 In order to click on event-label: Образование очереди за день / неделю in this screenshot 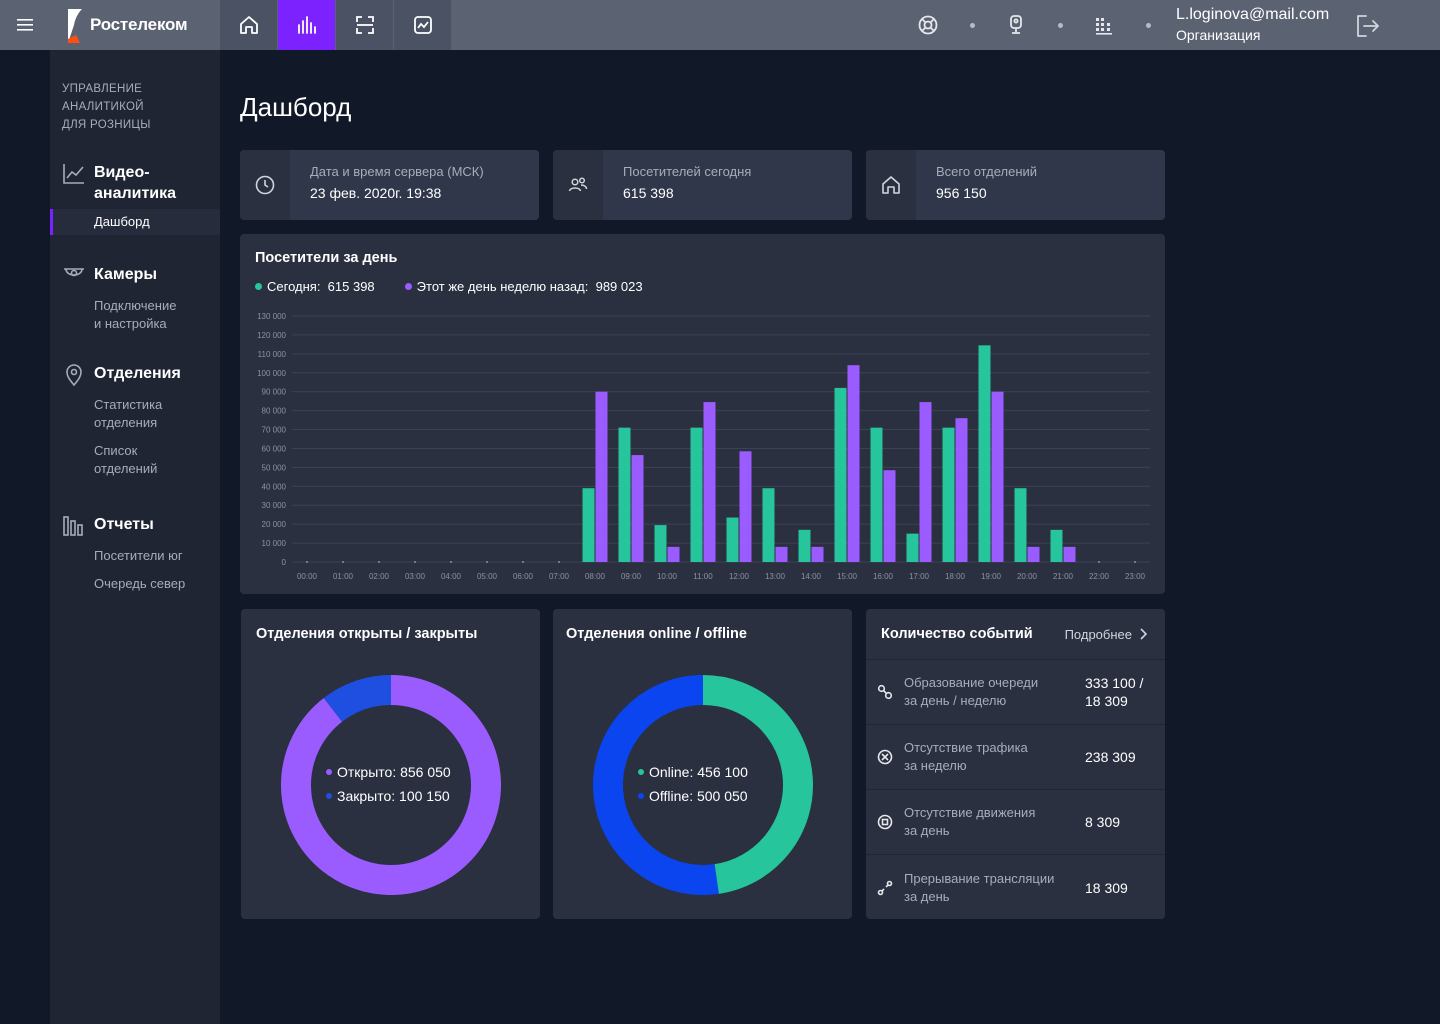, I will do `click(971, 691)`.